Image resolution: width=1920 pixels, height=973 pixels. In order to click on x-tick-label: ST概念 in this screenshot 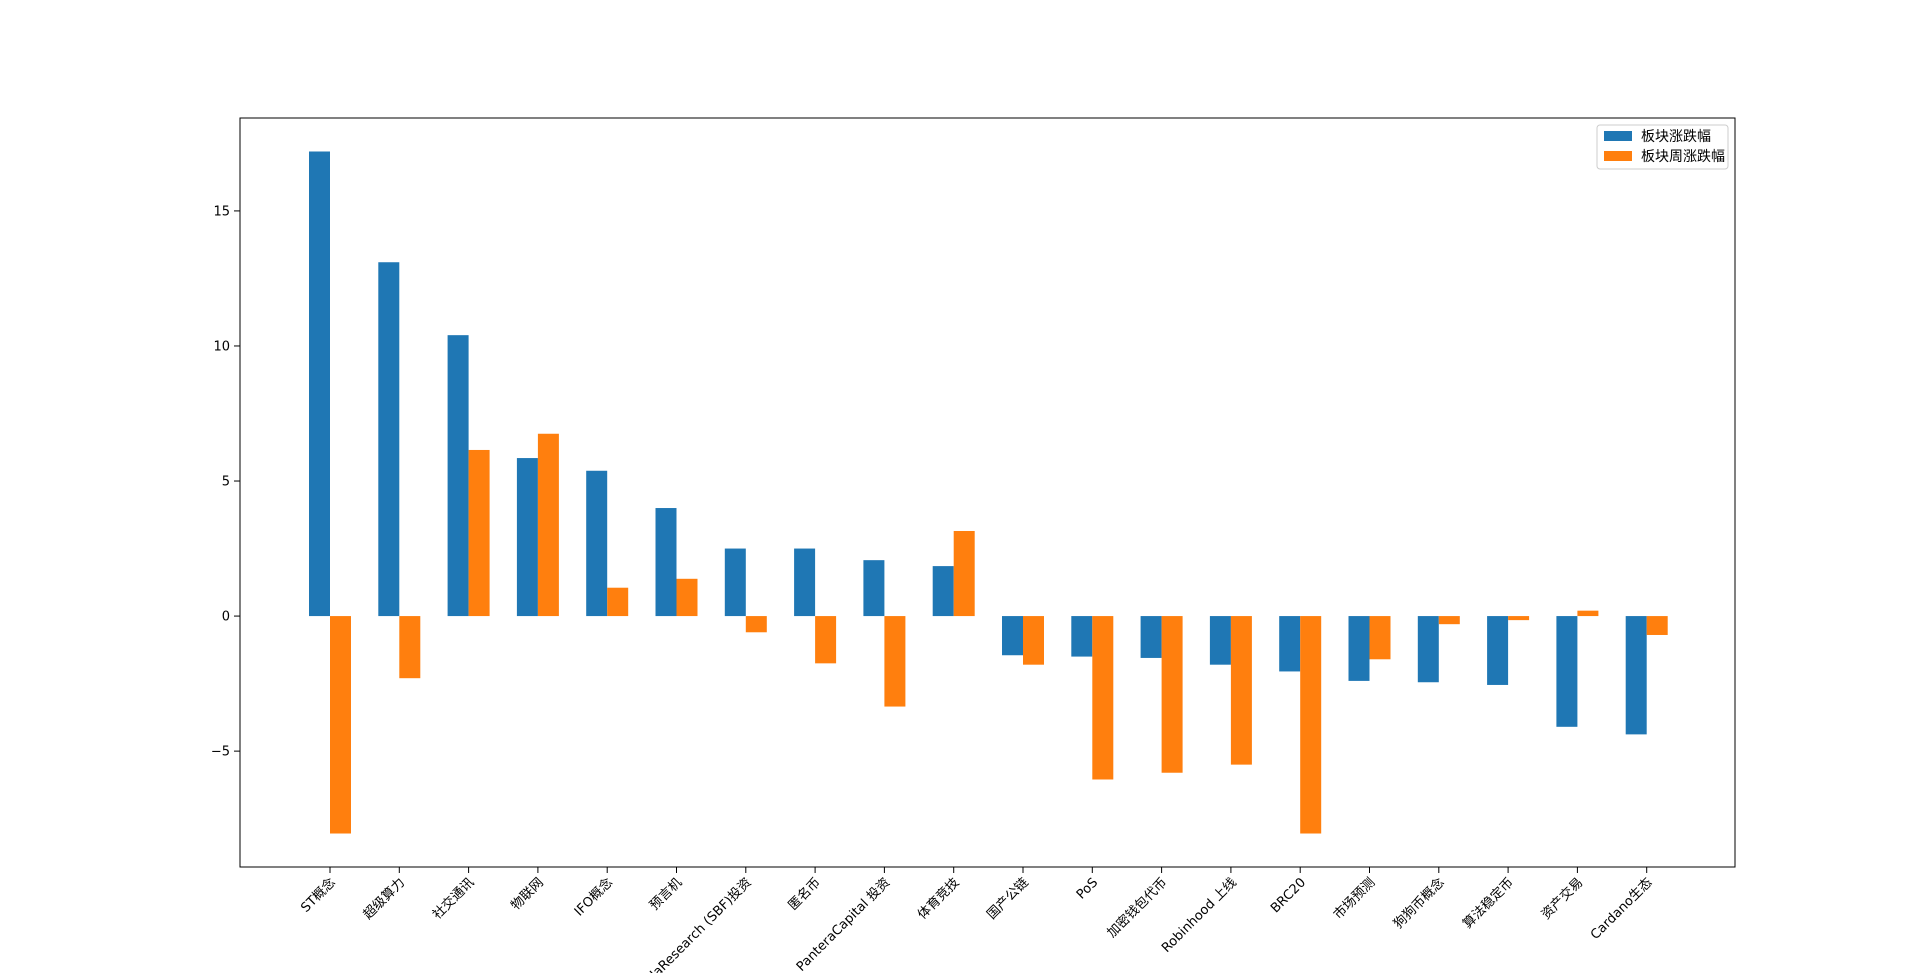, I will do `click(318, 895)`.